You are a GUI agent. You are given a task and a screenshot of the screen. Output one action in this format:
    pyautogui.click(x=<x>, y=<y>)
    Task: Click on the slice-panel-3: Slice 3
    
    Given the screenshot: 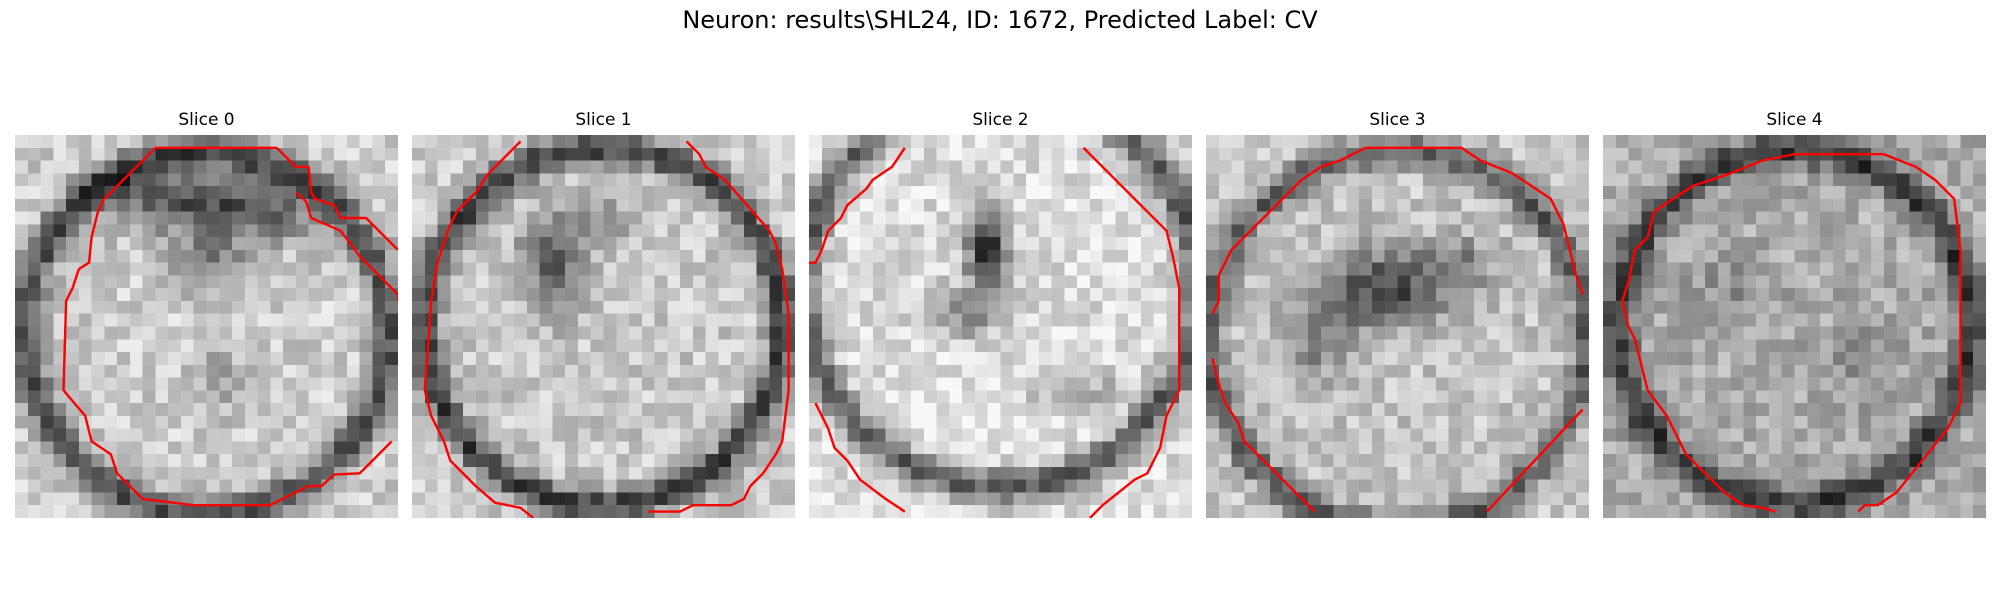 What is the action you would take?
    pyautogui.click(x=1397, y=315)
    